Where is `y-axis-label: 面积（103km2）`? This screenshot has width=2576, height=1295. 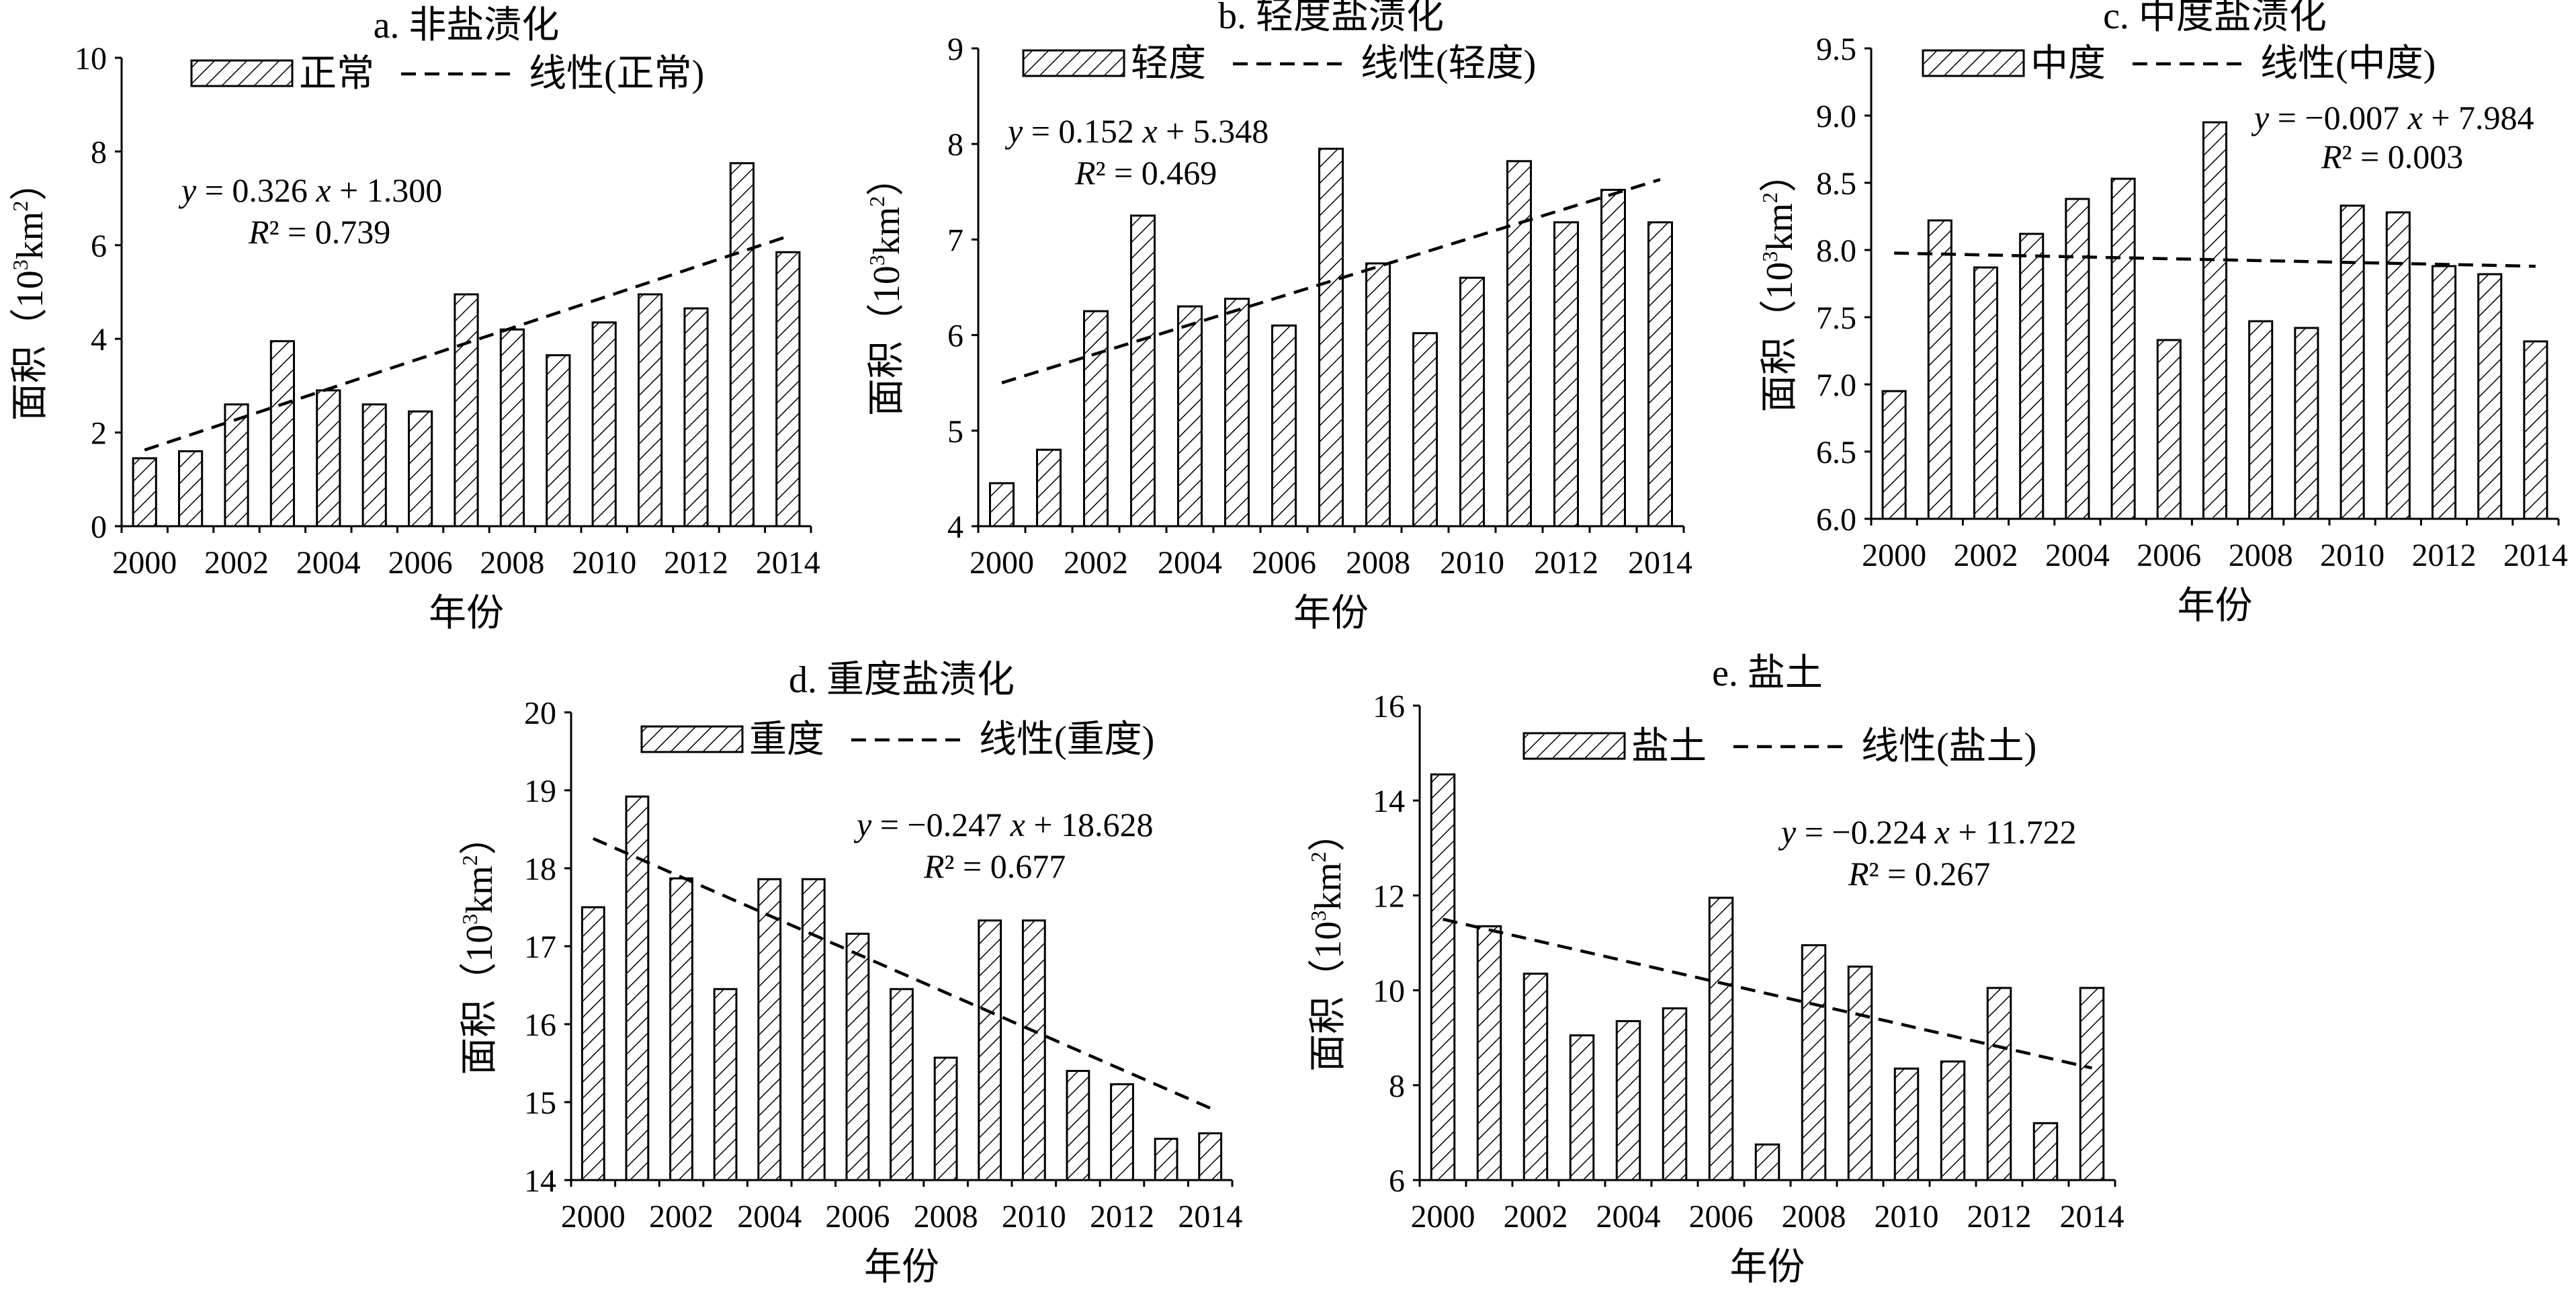
y-axis-label: 面积（103km2） is located at coordinates (29, 292).